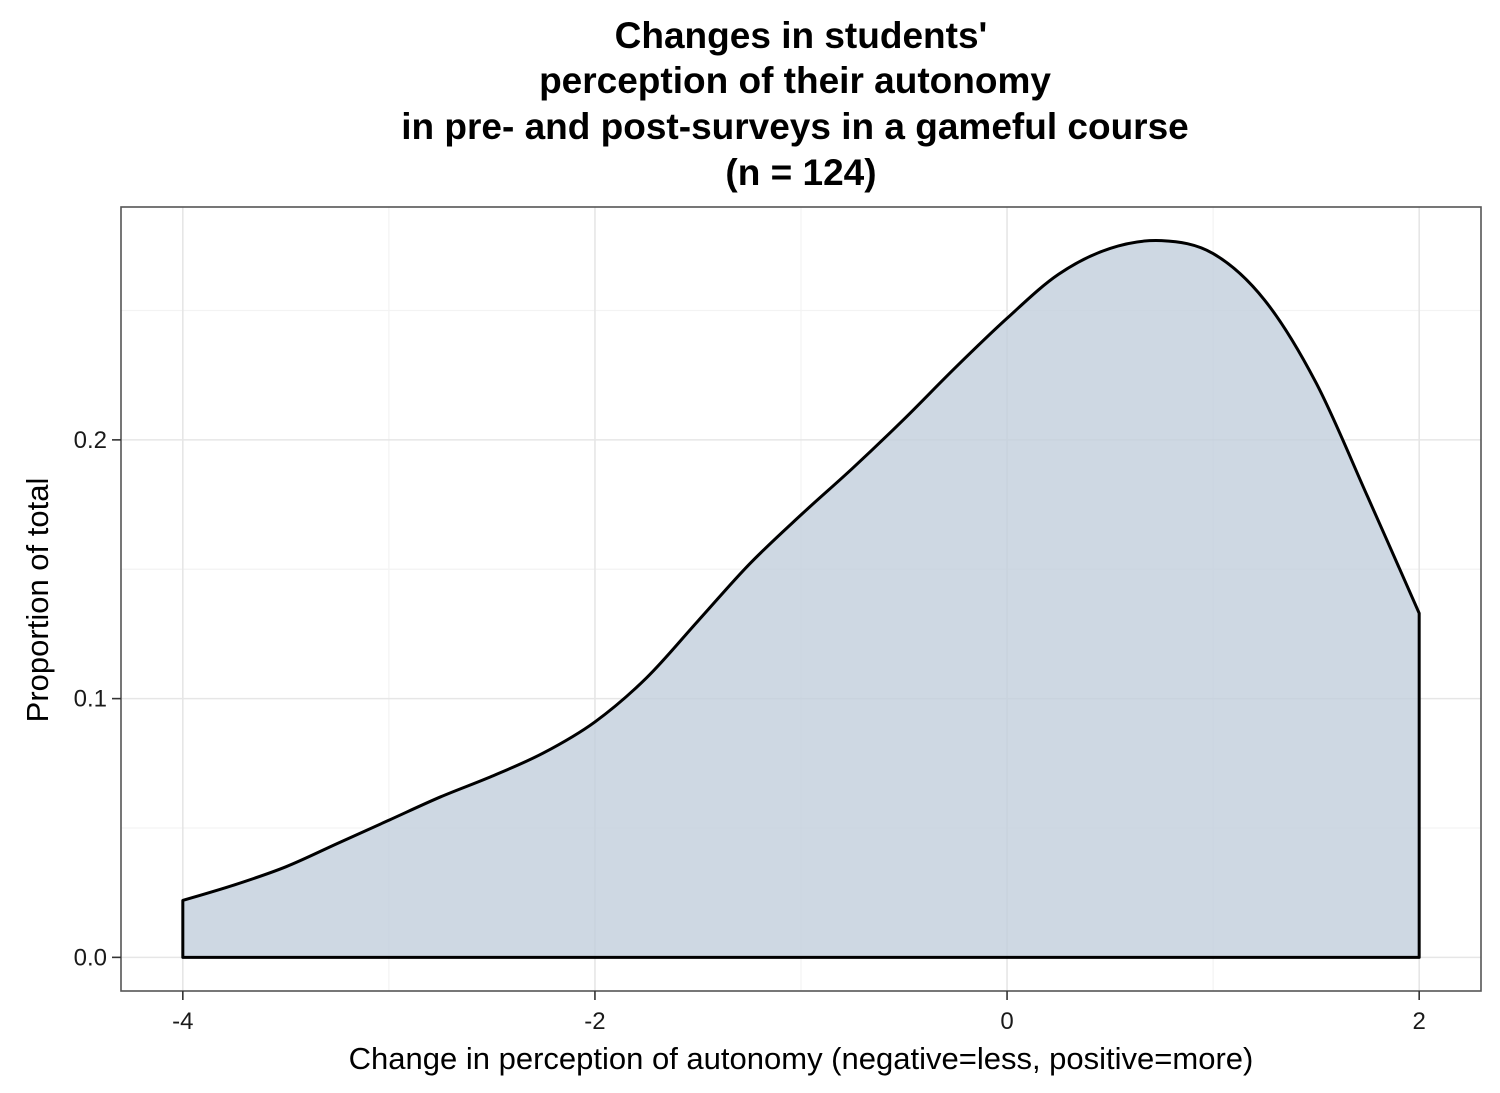  I want to click on title-line-4: (n = 124), so click(800, 172).